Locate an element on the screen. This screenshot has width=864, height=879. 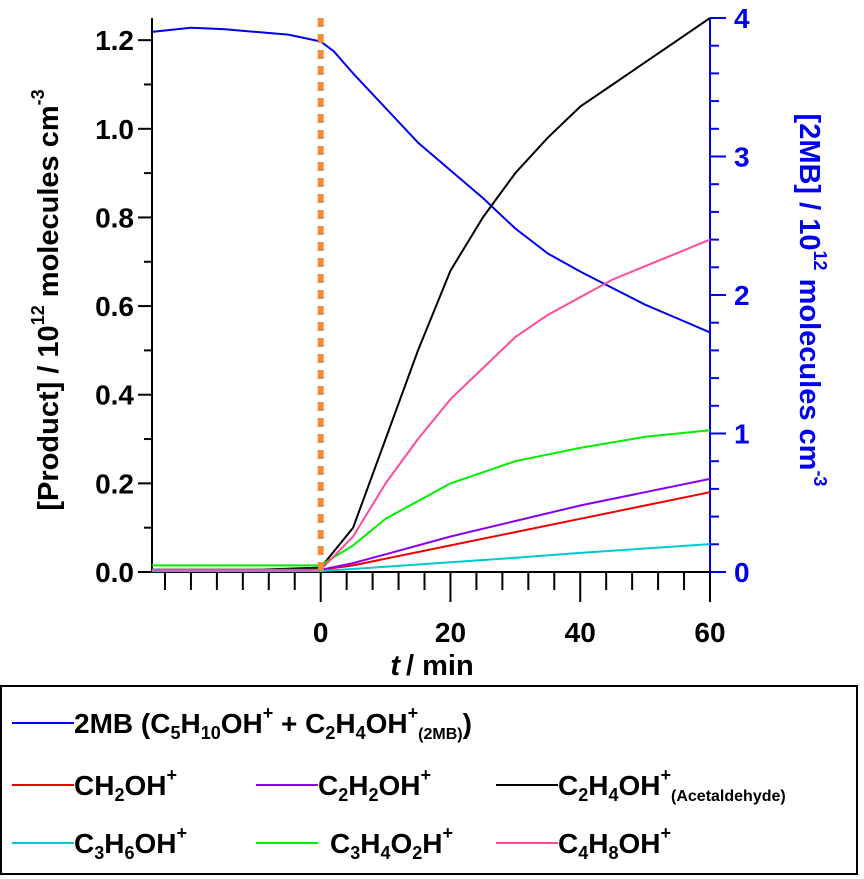
legend-item-c4h8oh: C4H8OH+ is located at coordinates (583, 843).